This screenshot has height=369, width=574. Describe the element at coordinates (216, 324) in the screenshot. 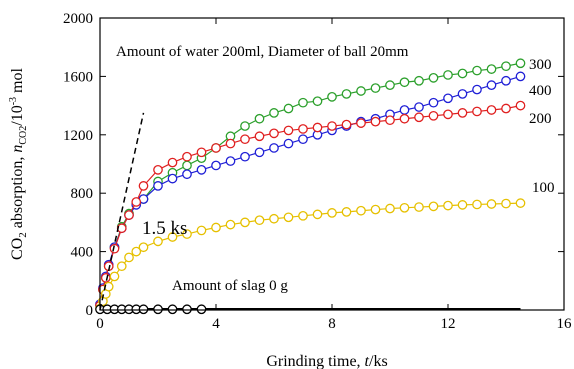

I see `x-tick-label: 4` at that location.